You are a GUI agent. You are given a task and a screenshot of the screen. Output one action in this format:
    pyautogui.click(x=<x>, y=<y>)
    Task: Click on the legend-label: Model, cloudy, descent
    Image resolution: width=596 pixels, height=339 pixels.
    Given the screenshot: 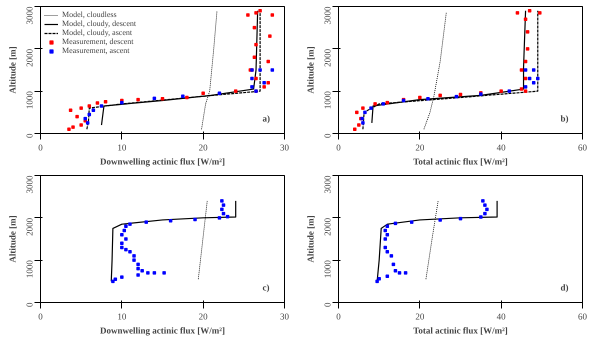 What is the action you would take?
    pyautogui.click(x=99, y=23)
    